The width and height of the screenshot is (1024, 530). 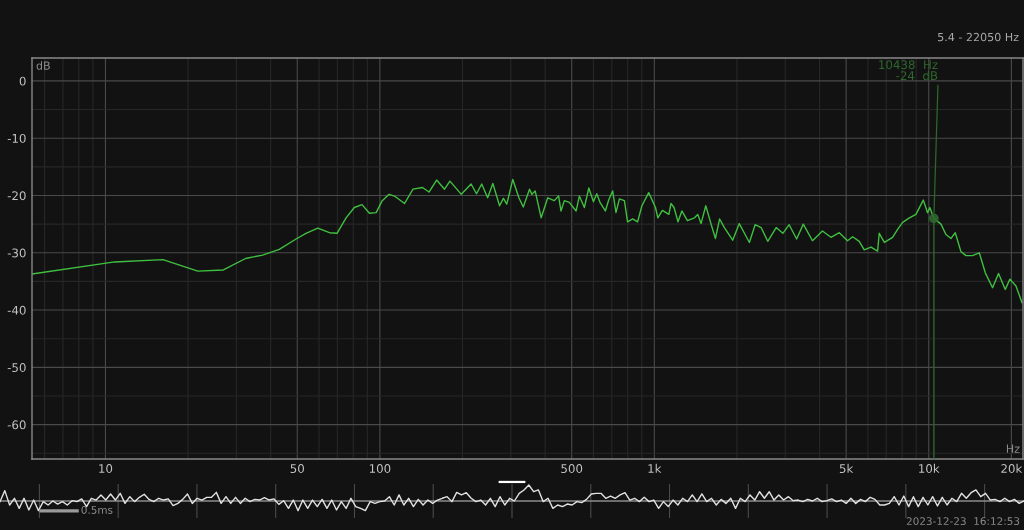 What do you see at coordinates (963, 521) in the screenshot?
I see `text: 2023-12-23 16:12:53` at bounding box center [963, 521].